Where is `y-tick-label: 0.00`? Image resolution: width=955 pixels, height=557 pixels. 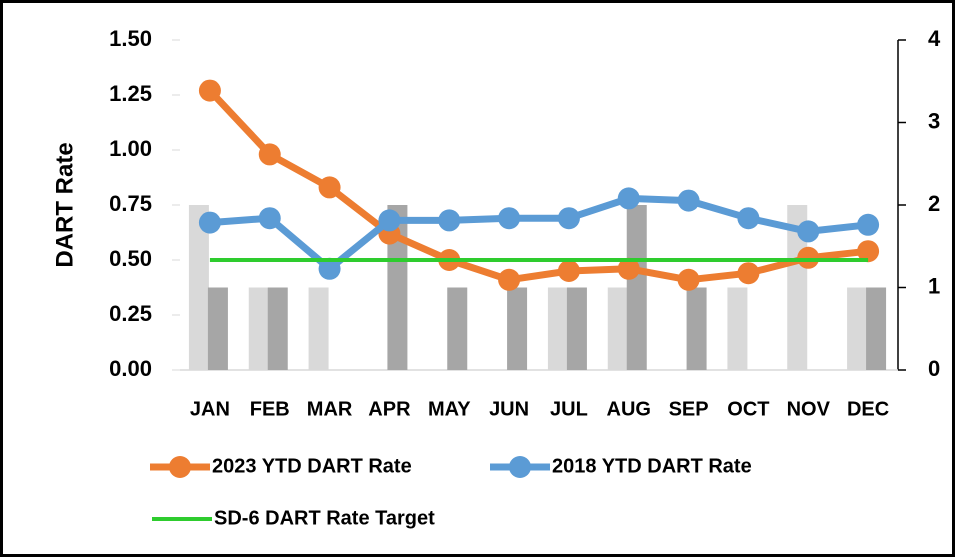
y-tick-label: 0.00 is located at coordinates (130, 368).